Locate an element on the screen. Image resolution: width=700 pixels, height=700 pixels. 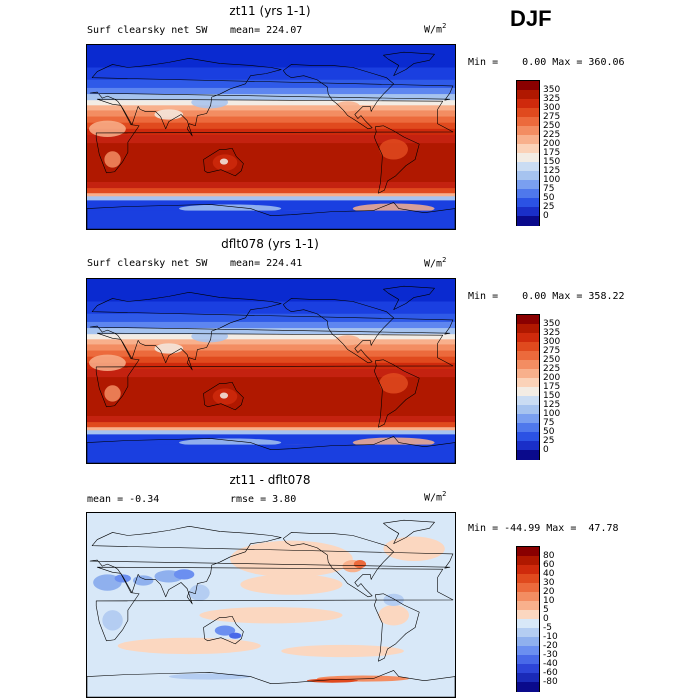
colorbar-tick-label: 20 is located at coordinates (549, 591).